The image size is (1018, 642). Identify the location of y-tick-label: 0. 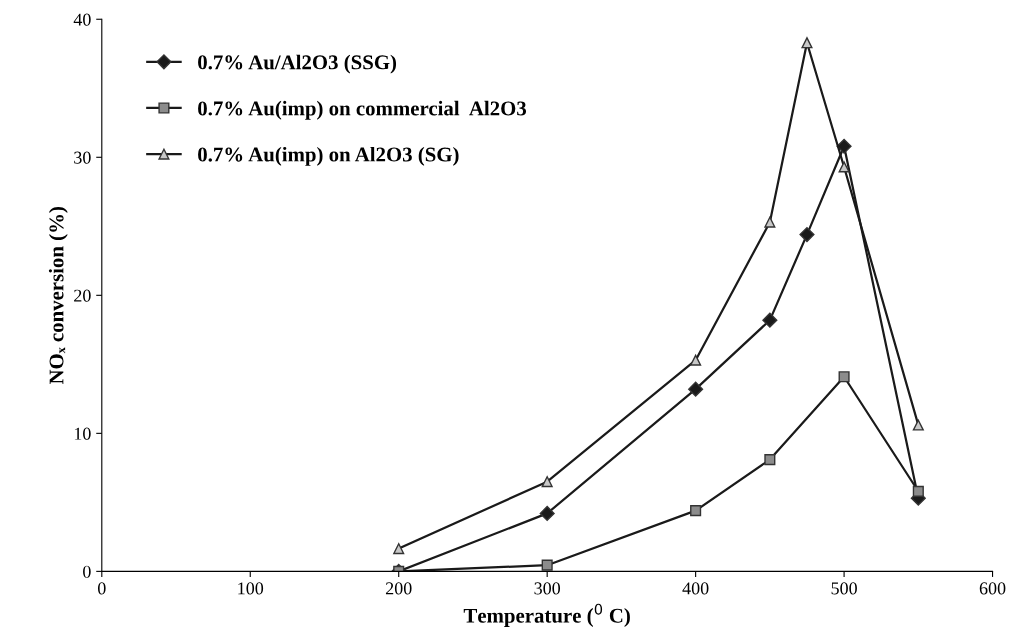
(87, 571).